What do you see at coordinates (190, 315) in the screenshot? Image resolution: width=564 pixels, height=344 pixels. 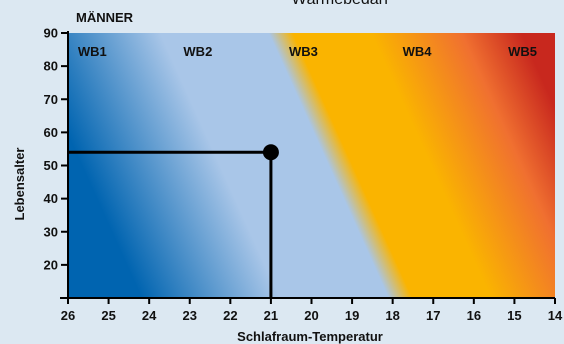 I see `x-tick-label-23: 23` at bounding box center [190, 315].